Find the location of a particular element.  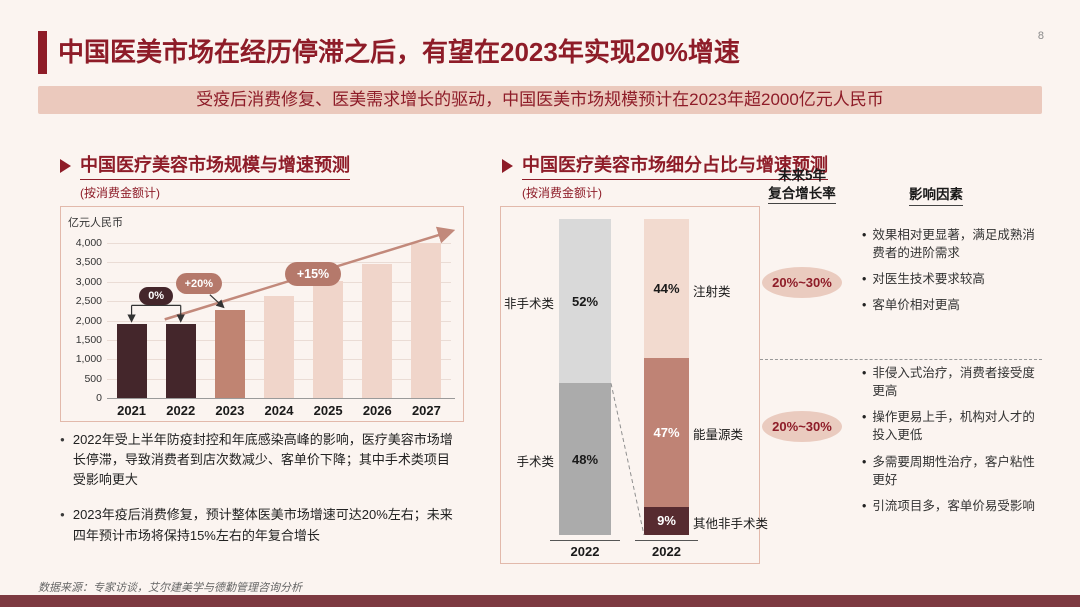

title-accent-bar is located at coordinates (42, 52).